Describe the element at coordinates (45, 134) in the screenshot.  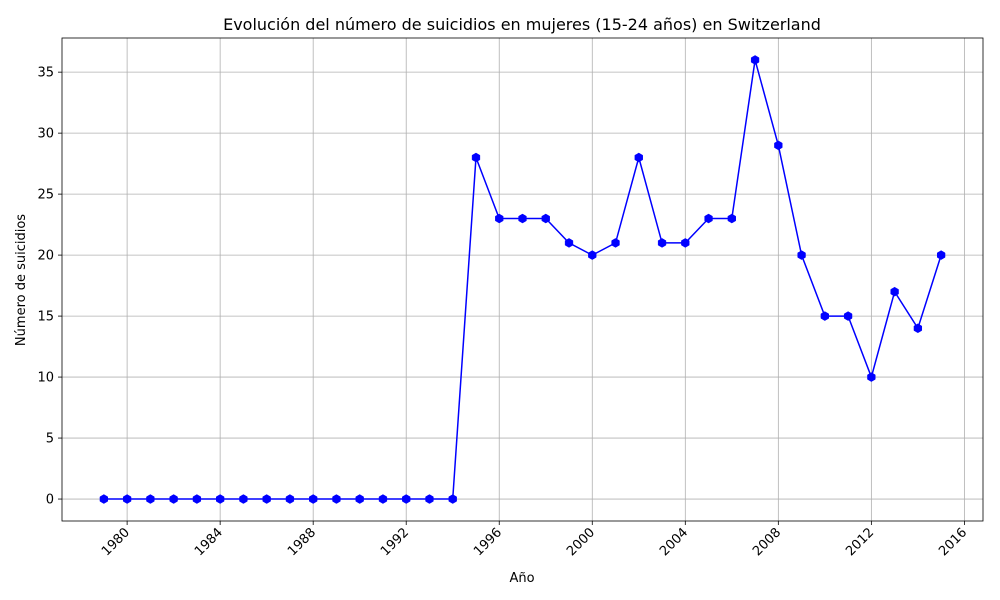
I see `y-tick-label: 30` at that location.